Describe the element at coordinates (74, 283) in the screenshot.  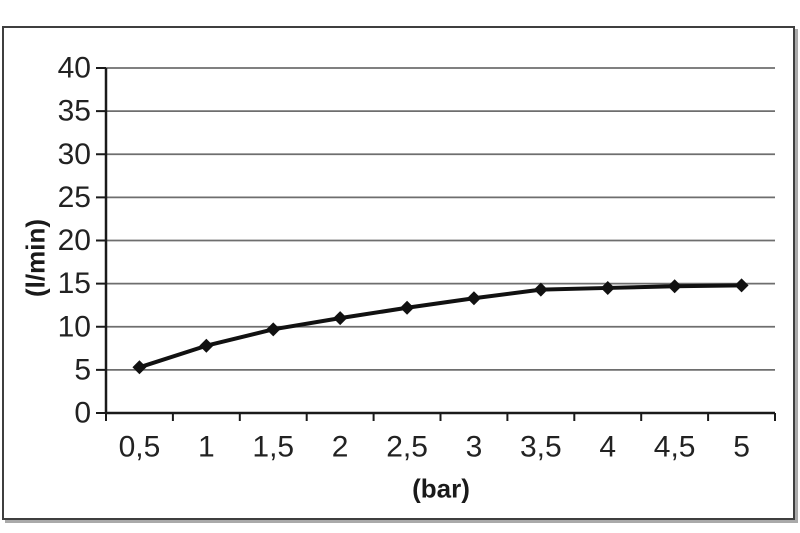
I see `y-tick-label: 15` at that location.